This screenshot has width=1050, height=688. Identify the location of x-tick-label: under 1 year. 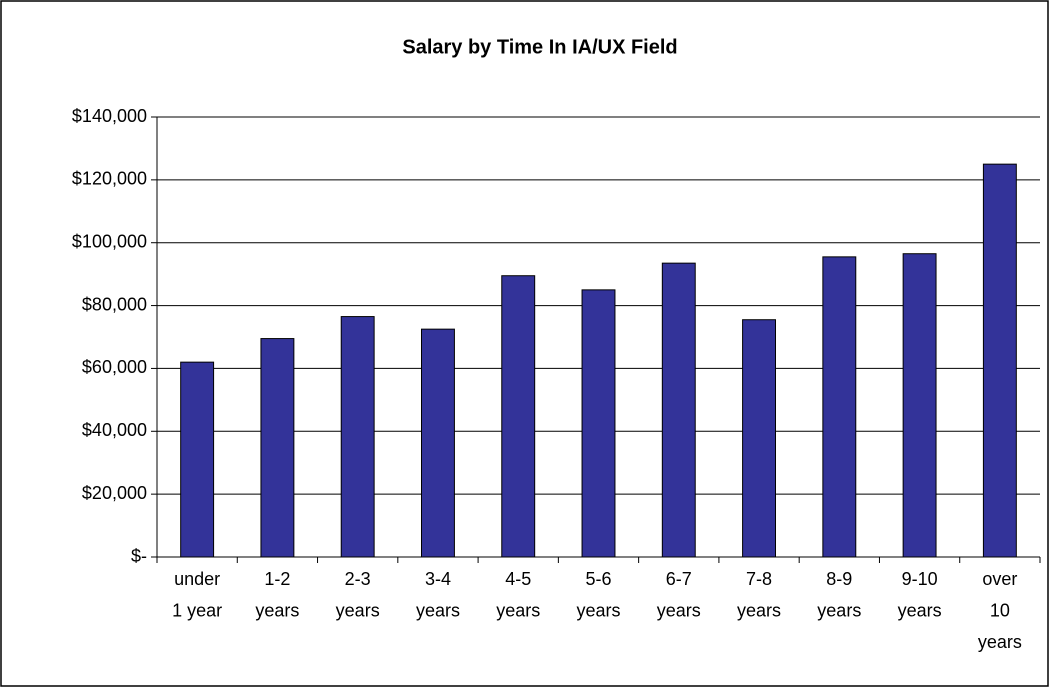
(197, 595).